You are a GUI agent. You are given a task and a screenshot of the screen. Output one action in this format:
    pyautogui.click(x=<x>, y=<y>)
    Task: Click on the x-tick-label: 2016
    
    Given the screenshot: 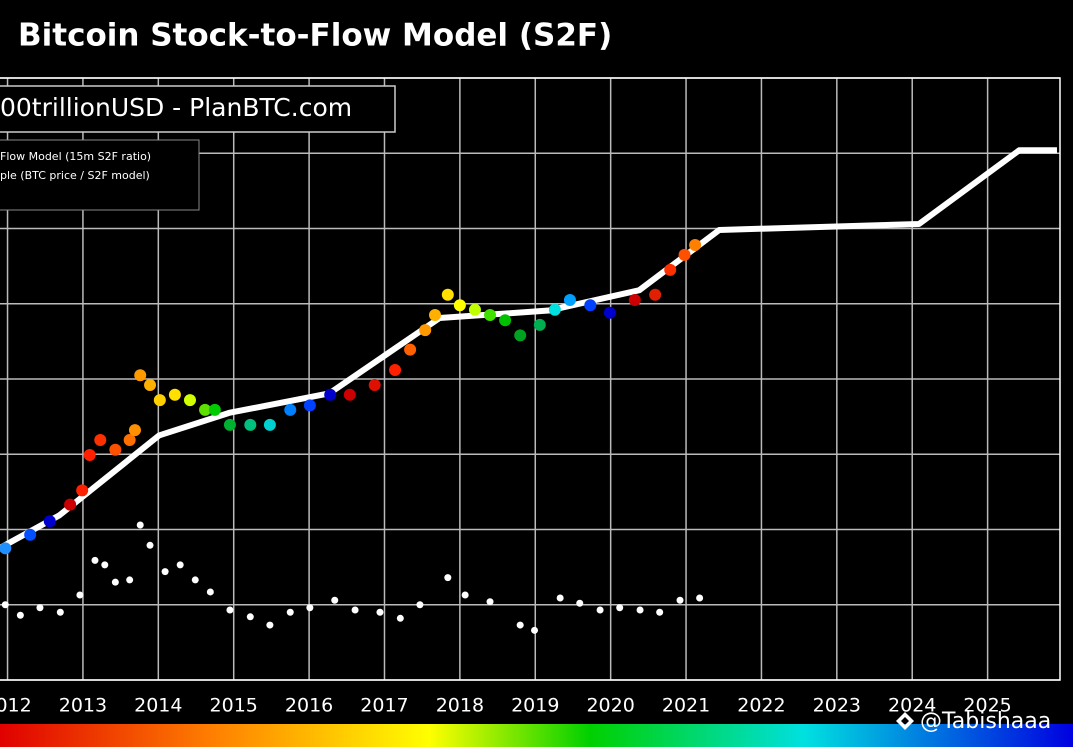 What is the action you would take?
    pyautogui.click(x=309, y=706)
    